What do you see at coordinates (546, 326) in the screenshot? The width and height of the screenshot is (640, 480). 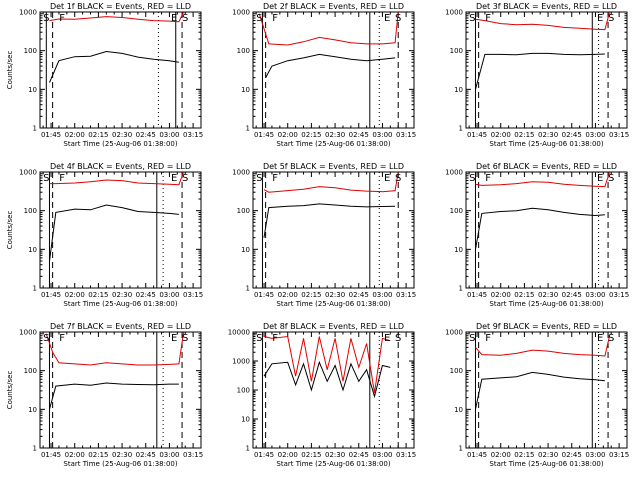 I see `panel-title: Det 9f BLACK = Events, RED = LLD` at bounding box center [546, 326].